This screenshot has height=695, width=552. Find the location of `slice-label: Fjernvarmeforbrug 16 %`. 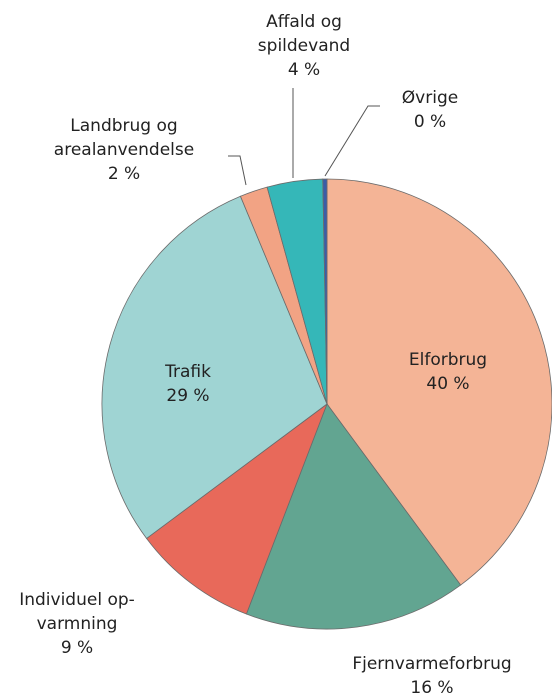

slice-label: Fjernvarmeforbrug 16 % is located at coordinates (431, 674).